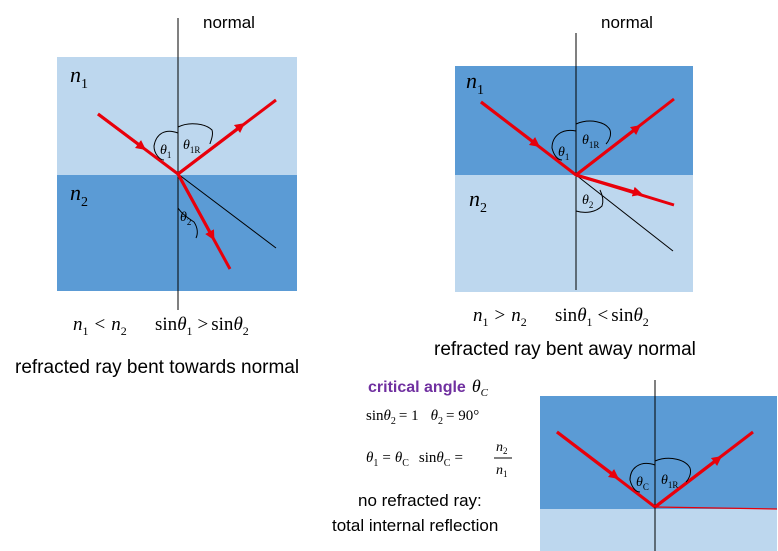  What do you see at coordinates (211, 149) in the screenshot?
I see `reflected-ray-arrow-panel1` at bounding box center [211, 149].